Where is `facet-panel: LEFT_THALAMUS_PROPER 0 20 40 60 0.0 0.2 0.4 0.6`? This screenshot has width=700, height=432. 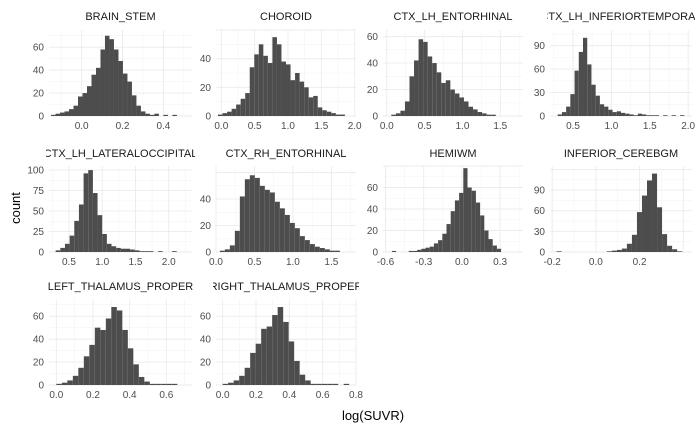 facet-panel: LEFT_THALAMUS_PROPER 0 20 40 60 0.0 0.2 0.4 0.6 is located at coordinates (113, 341).